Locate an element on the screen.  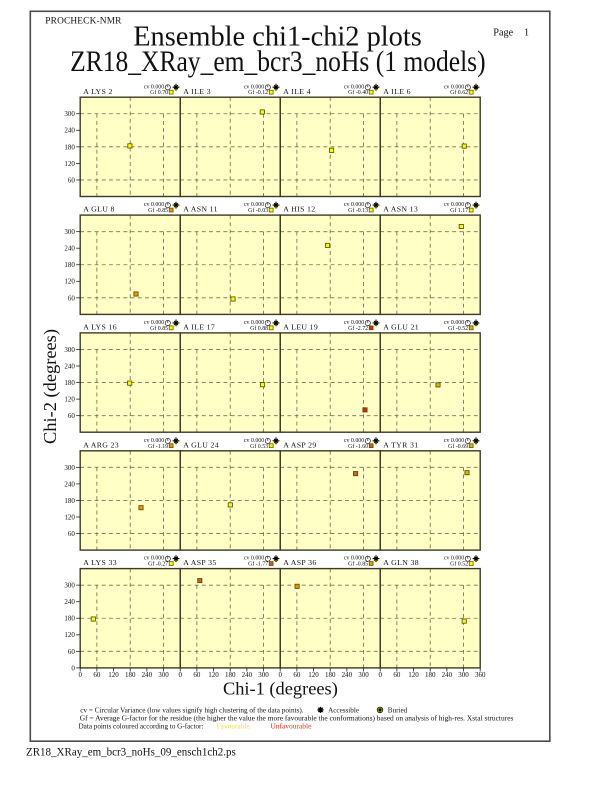
svg-text: Gf 0.88 is located at coordinates (259, 328).